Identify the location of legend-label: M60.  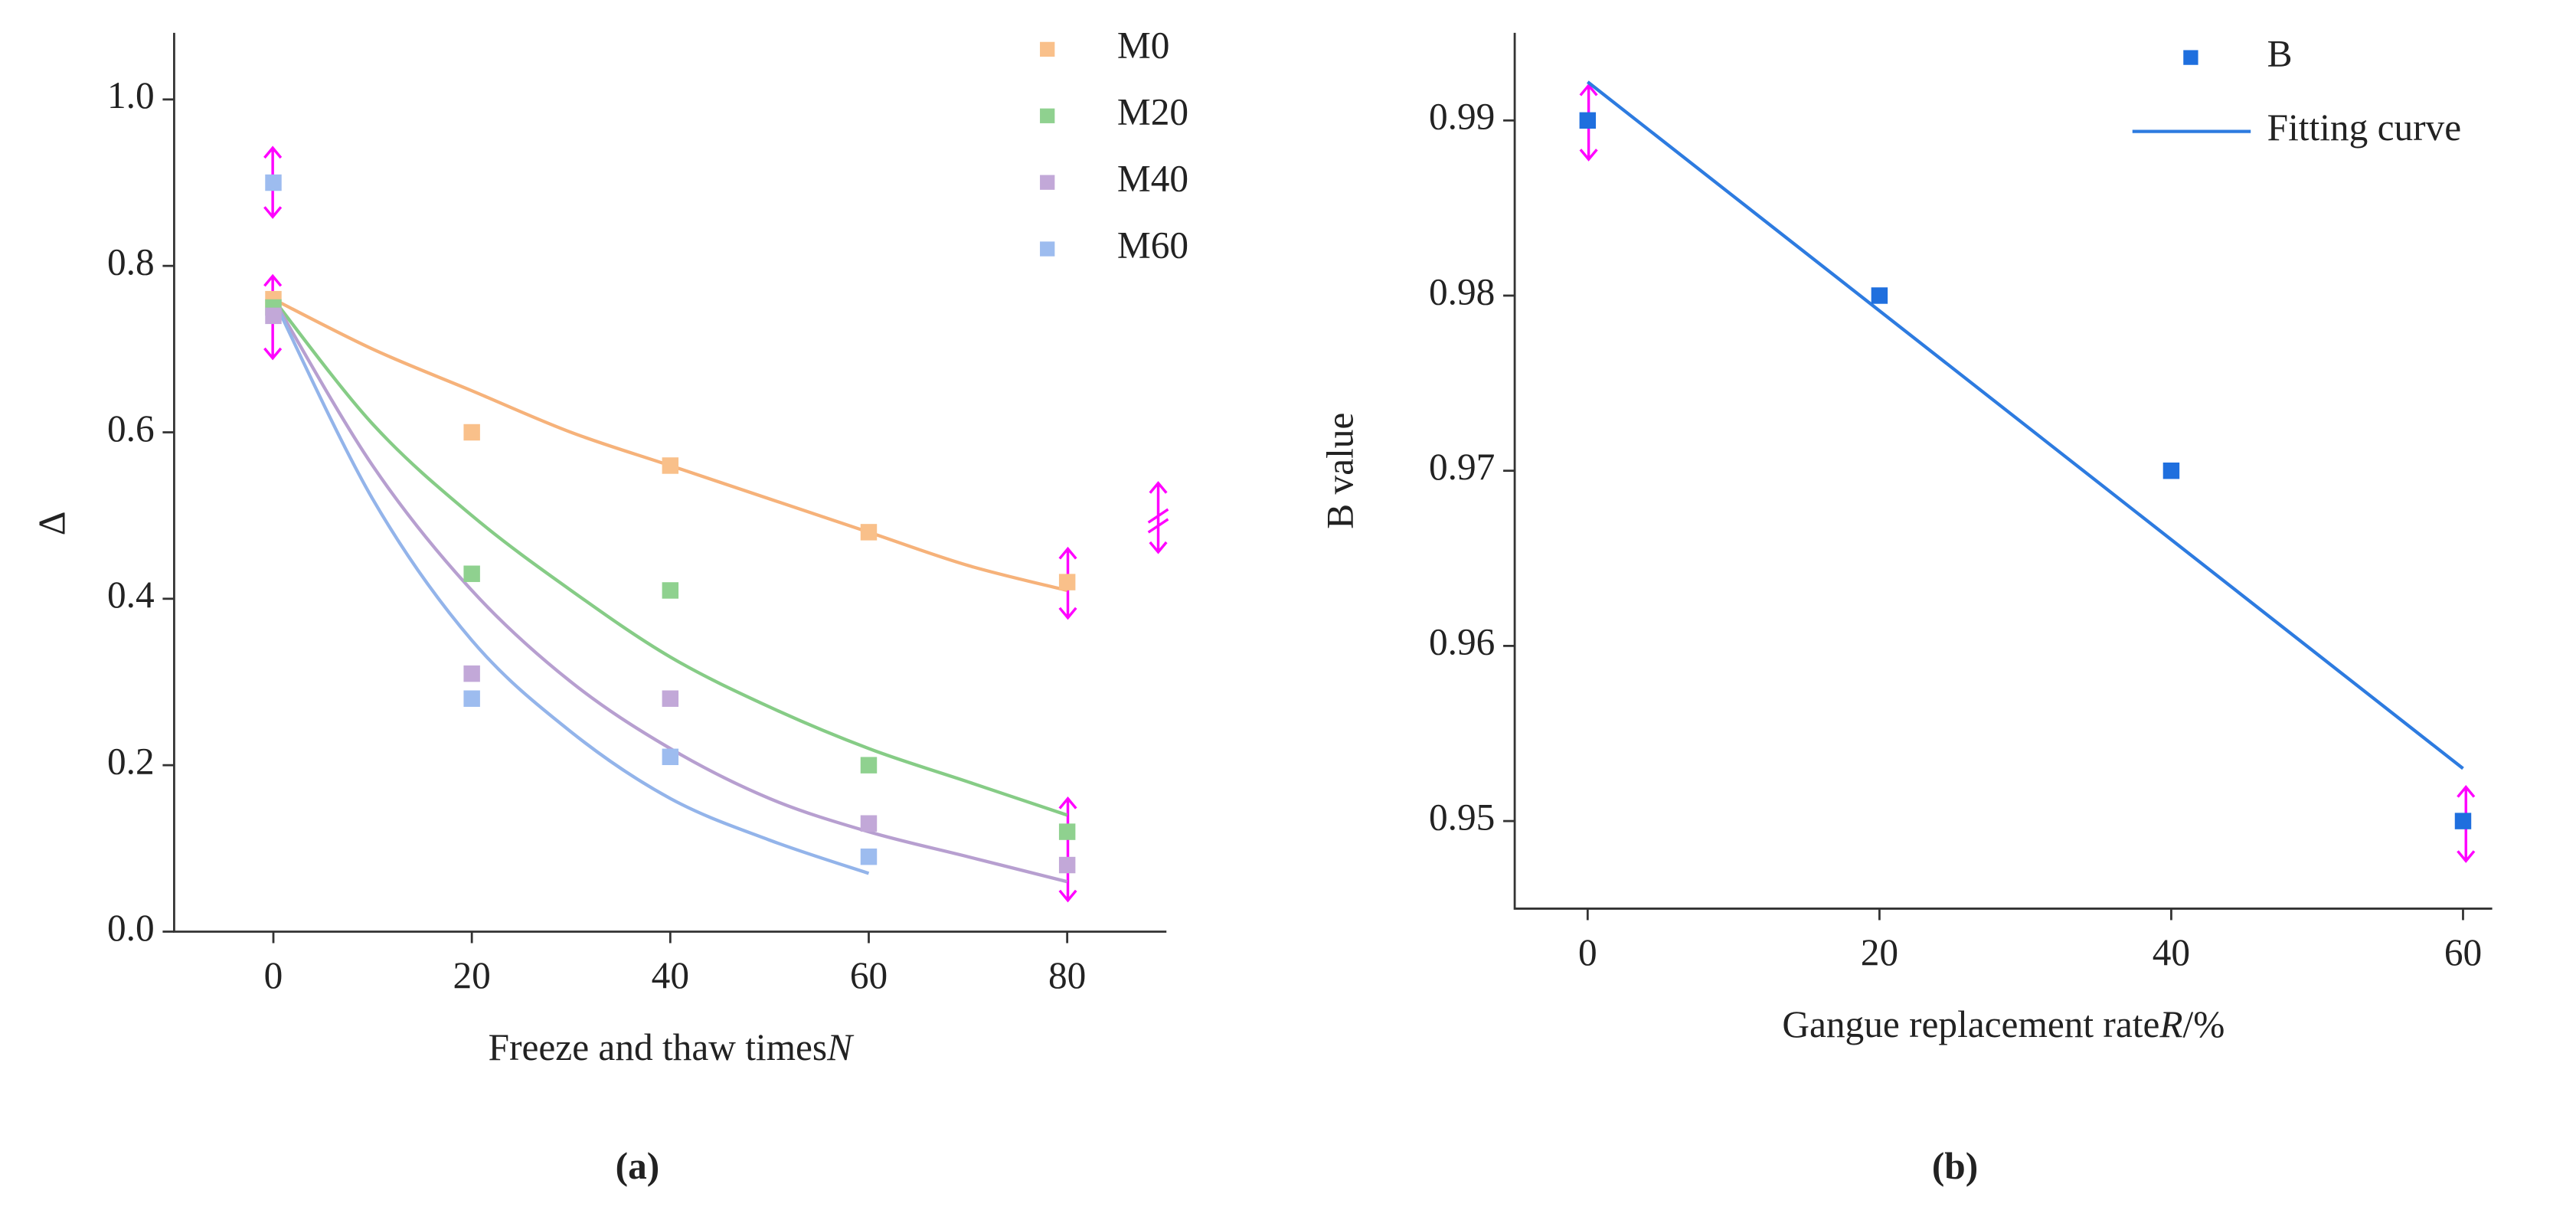
(1152, 245).